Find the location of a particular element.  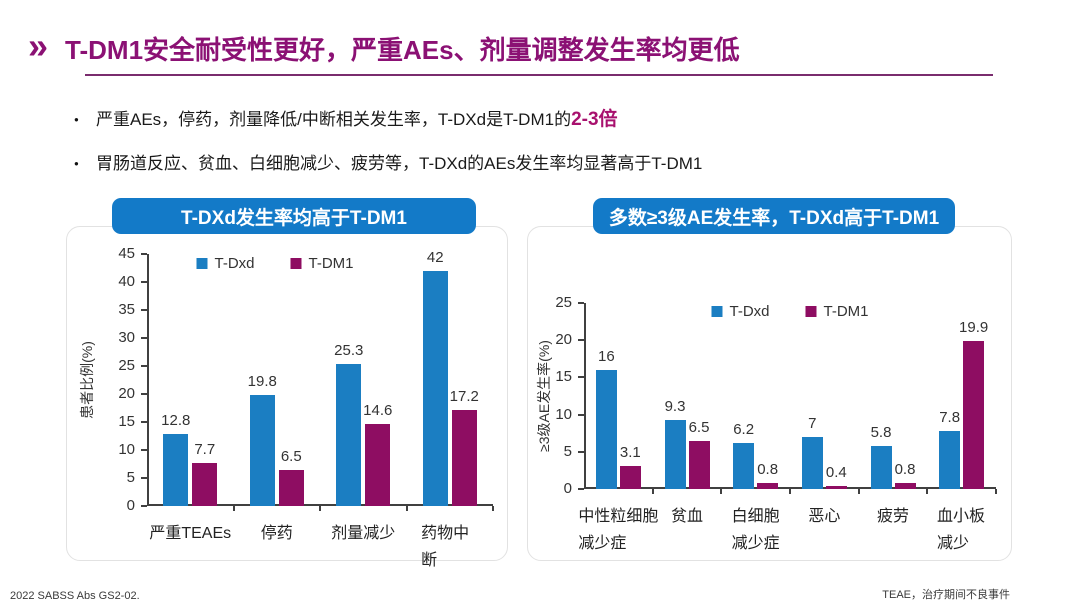

bar-value-label: 0.8 is located at coordinates (905, 470).